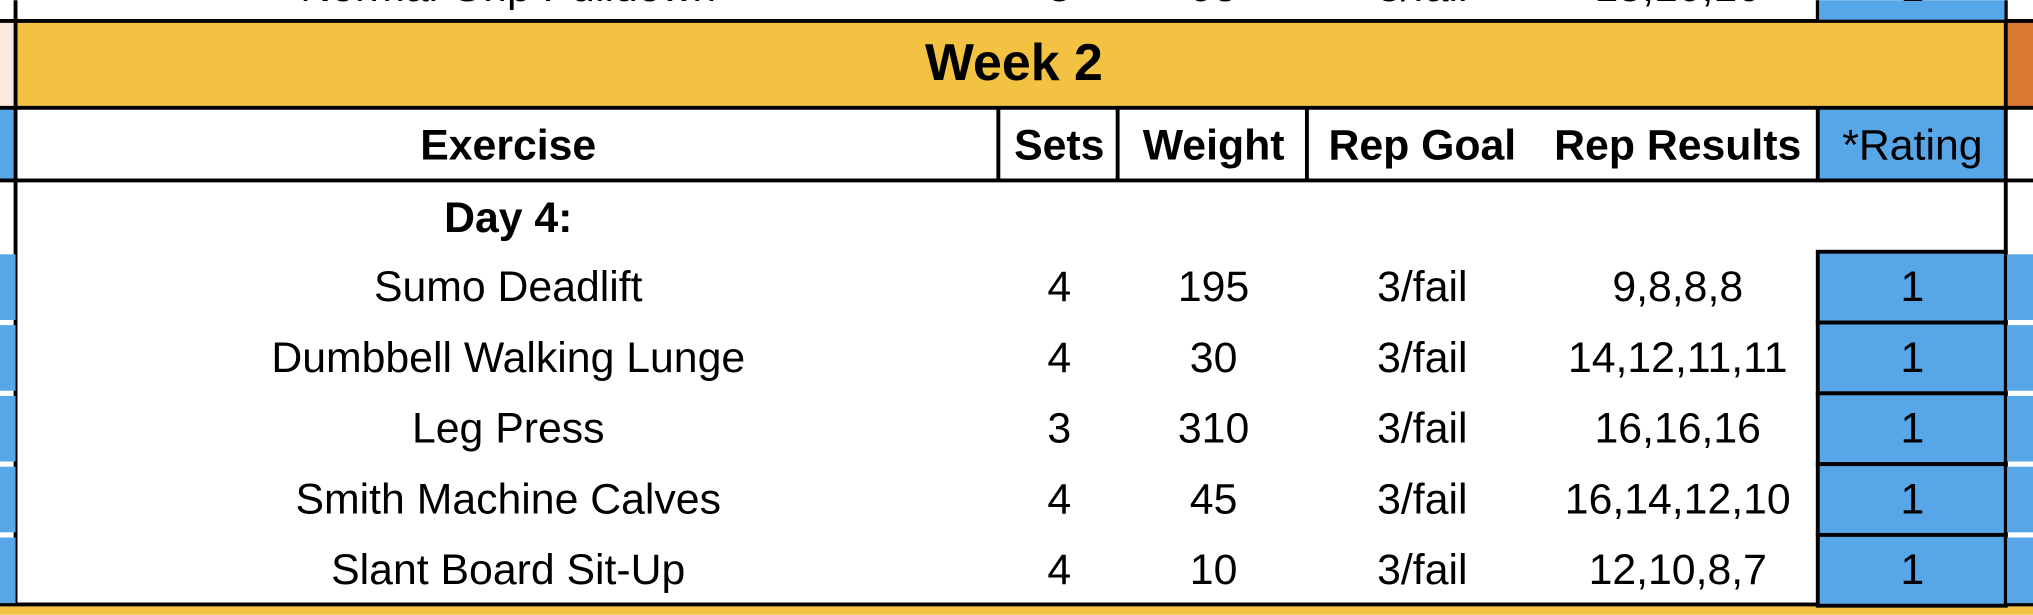 This screenshot has height=615, width=2033. I want to click on week-title: Week 2, so click(1014, 62).